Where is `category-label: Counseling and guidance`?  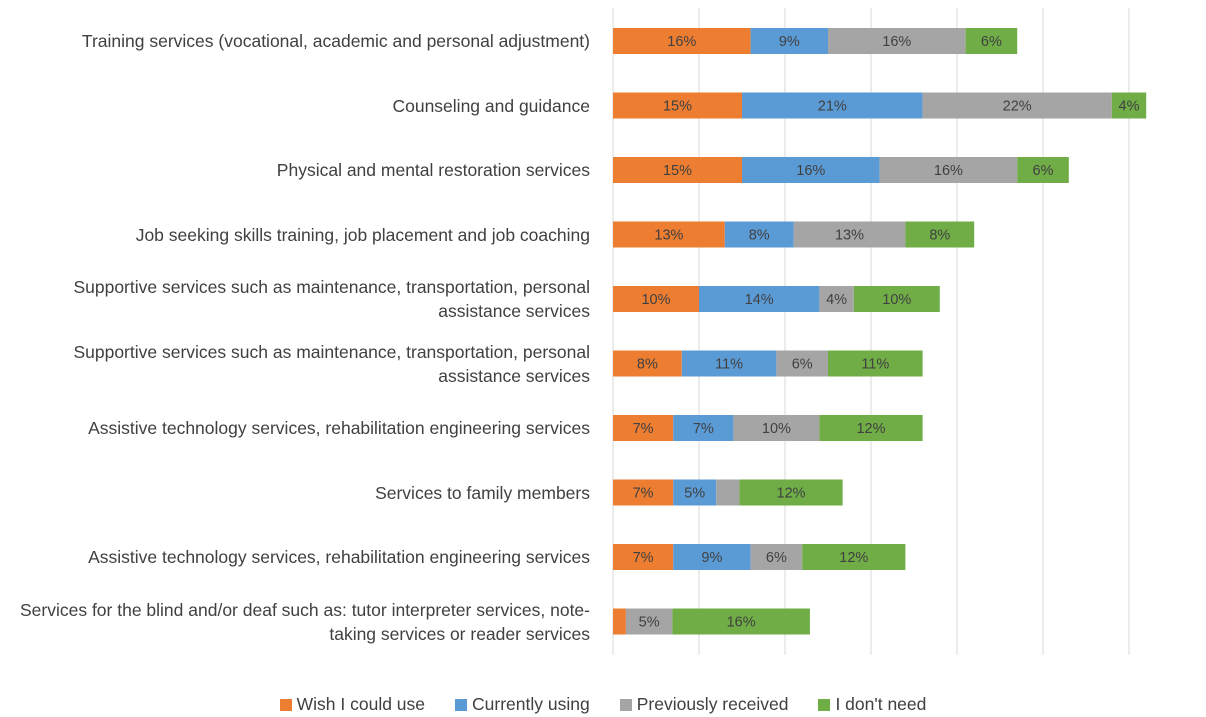
category-label: Counseling and guidance is located at coordinates (491, 105).